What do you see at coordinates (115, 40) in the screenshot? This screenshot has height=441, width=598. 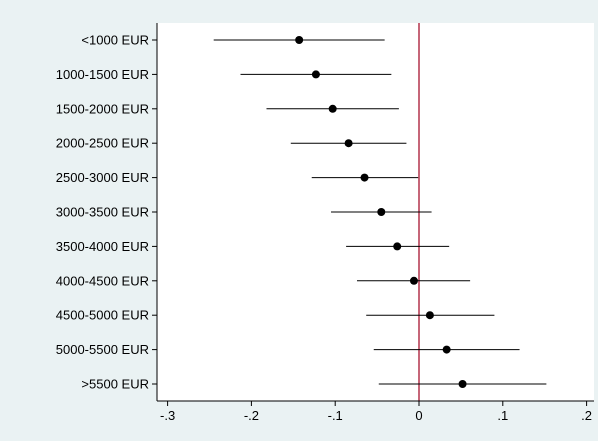 I see `y-tick-label: <1000 EUR` at bounding box center [115, 40].